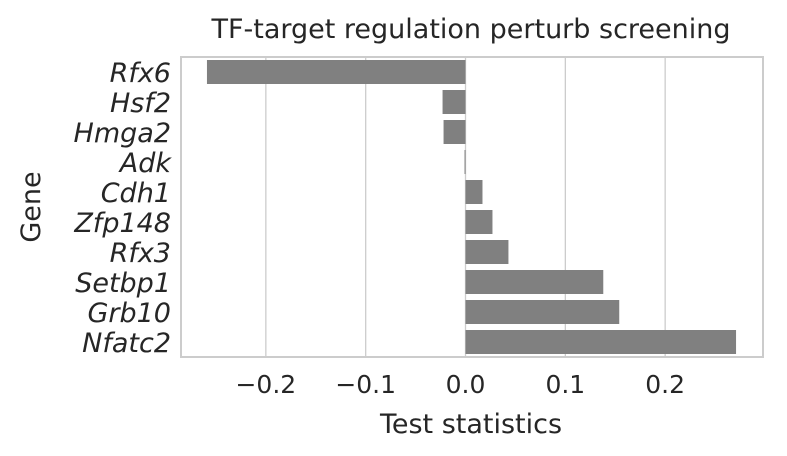  Describe the element at coordinates (565, 384) in the screenshot. I see `x-tick-label: 0.1` at that location.